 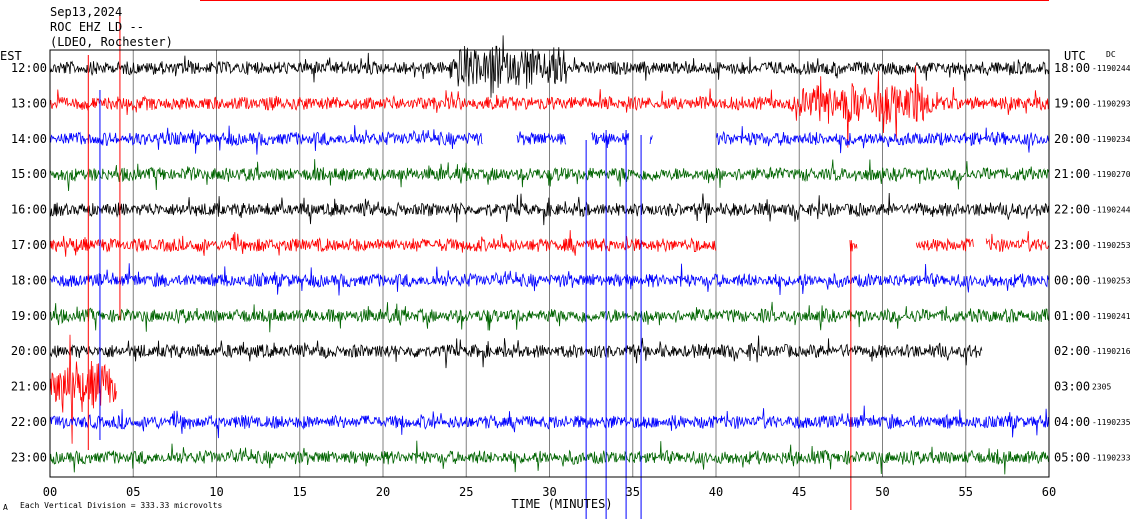 What do you see at coordinates (1072, 387) in the screenshot?
I see `utc-hour-label: 03:00` at bounding box center [1072, 387].